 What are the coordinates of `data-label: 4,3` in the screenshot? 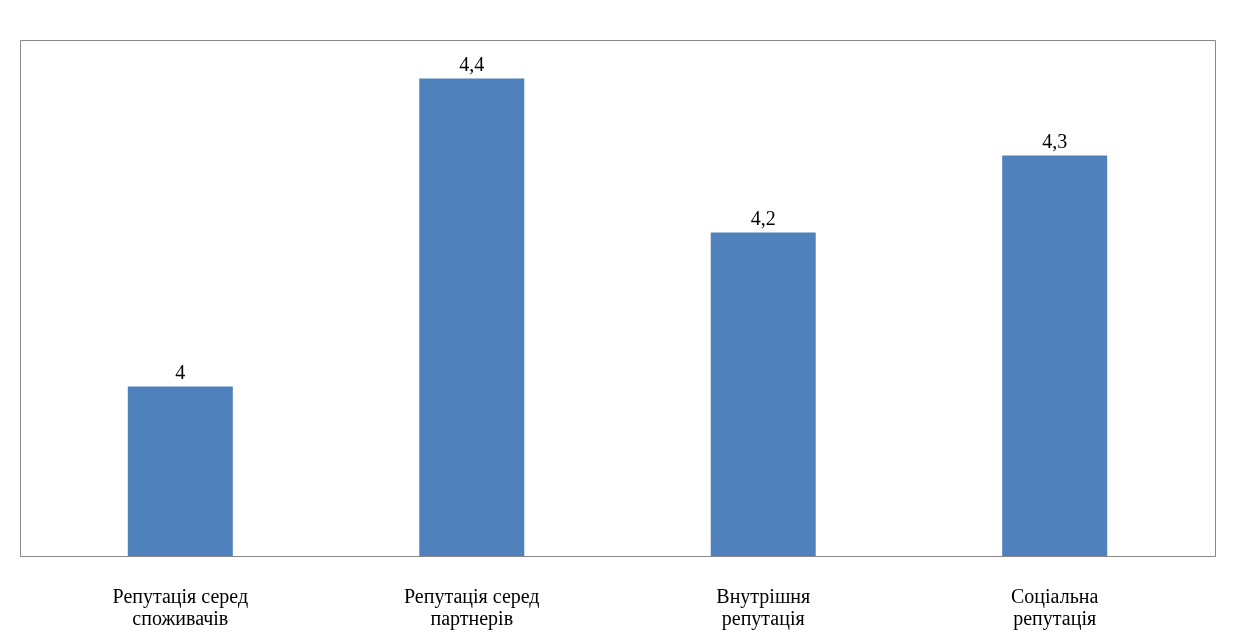 It's located at (1055, 140).